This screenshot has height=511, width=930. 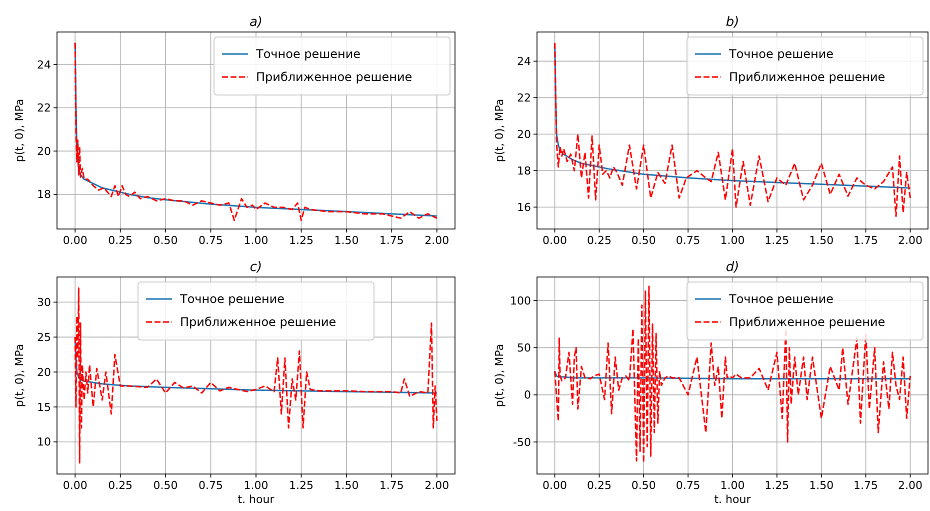 What do you see at coordinates (256, 267) in the screenshot?
I see `chart-title: c)` at bounding box center [256, 267].